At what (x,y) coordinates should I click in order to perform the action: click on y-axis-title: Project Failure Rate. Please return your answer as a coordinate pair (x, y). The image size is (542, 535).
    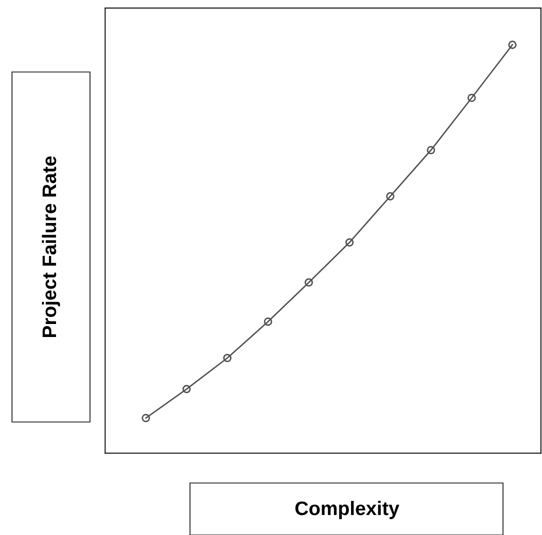
    Looking at the image, I should click on (51, 247).